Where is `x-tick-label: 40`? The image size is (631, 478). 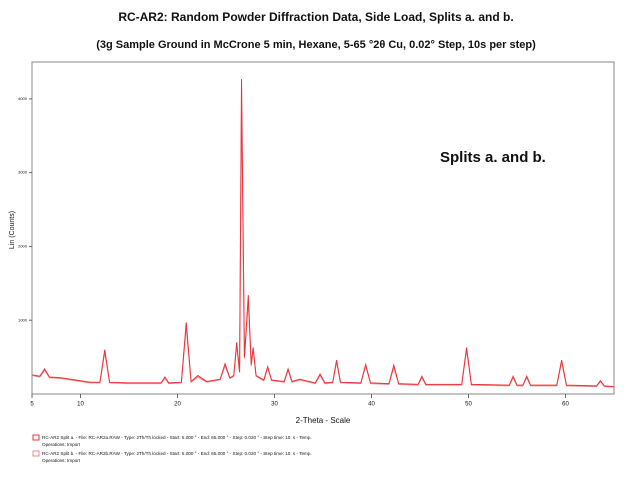
x-tick-label: 40 is located at coordinates (371, 405).